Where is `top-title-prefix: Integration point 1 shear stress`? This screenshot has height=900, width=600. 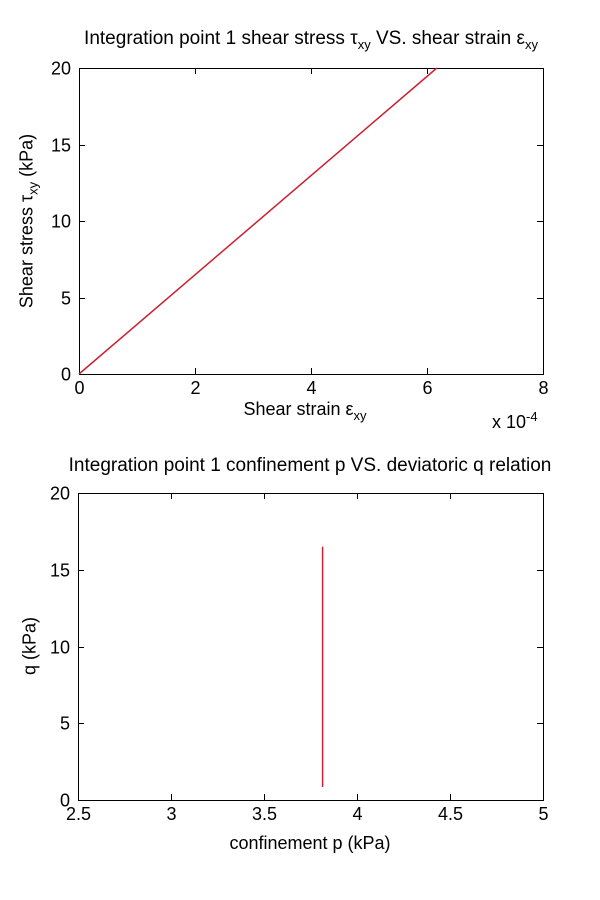 top-title-prefix: Integration point 1 shear stress is located at coordinates (217, 38).